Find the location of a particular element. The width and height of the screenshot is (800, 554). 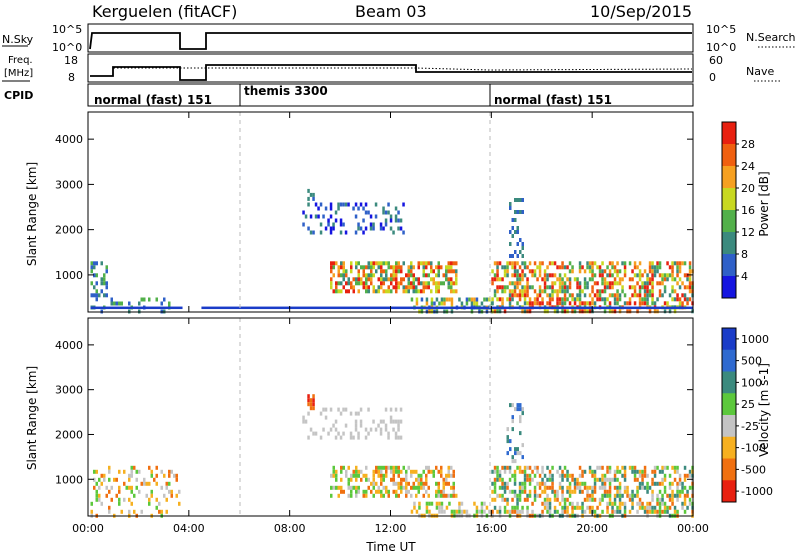

nsky-tick-top: 10^5 is located at coordinates (67, 29).